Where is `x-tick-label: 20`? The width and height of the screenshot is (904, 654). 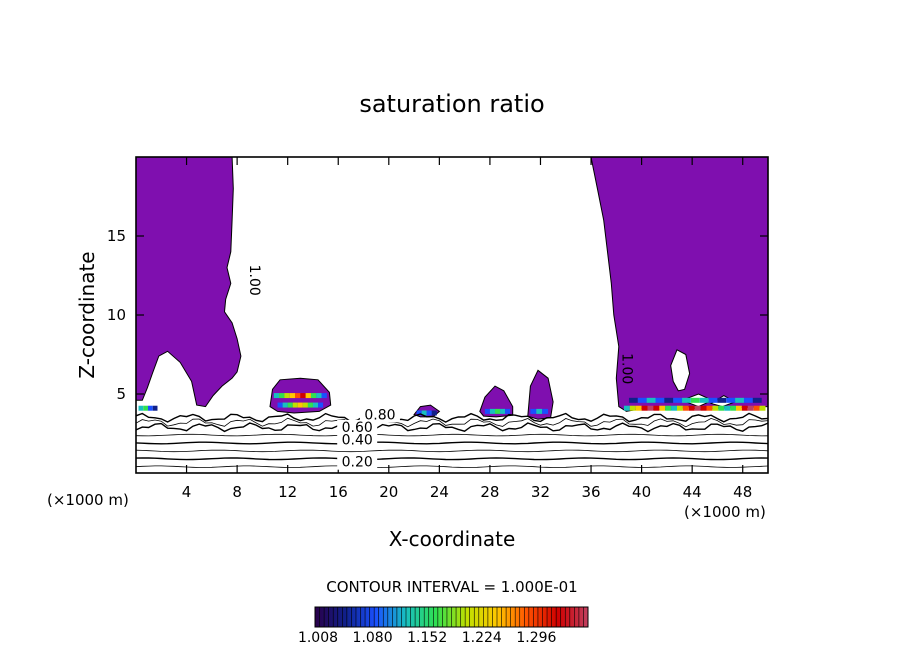 x-tick-label: 20 is located at coordinates (388, 492).